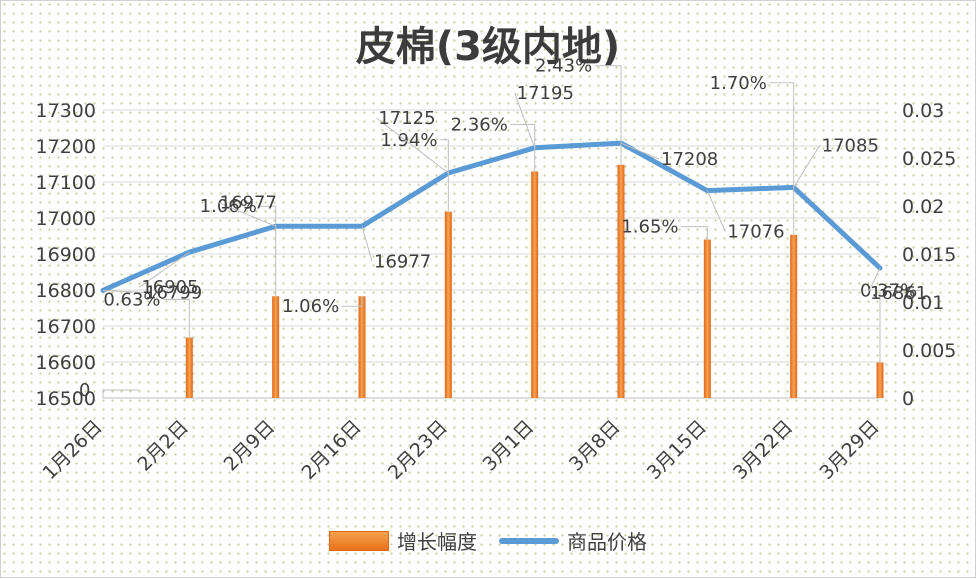 Image resolution: width=976 pixels, height=578 pixels. What do you see at coordinates (529, 540) in the screenshot?
I see `legend-swatch-line` at bounding box center [529, 540].